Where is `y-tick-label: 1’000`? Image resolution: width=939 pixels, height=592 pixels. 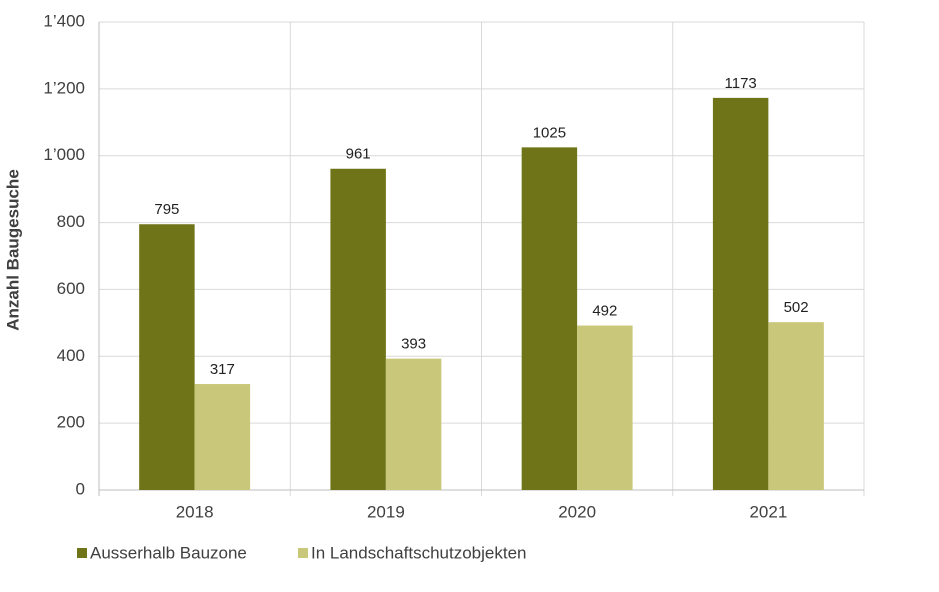 y-tick-label: 1’000 is located at coordinates (64, 154).